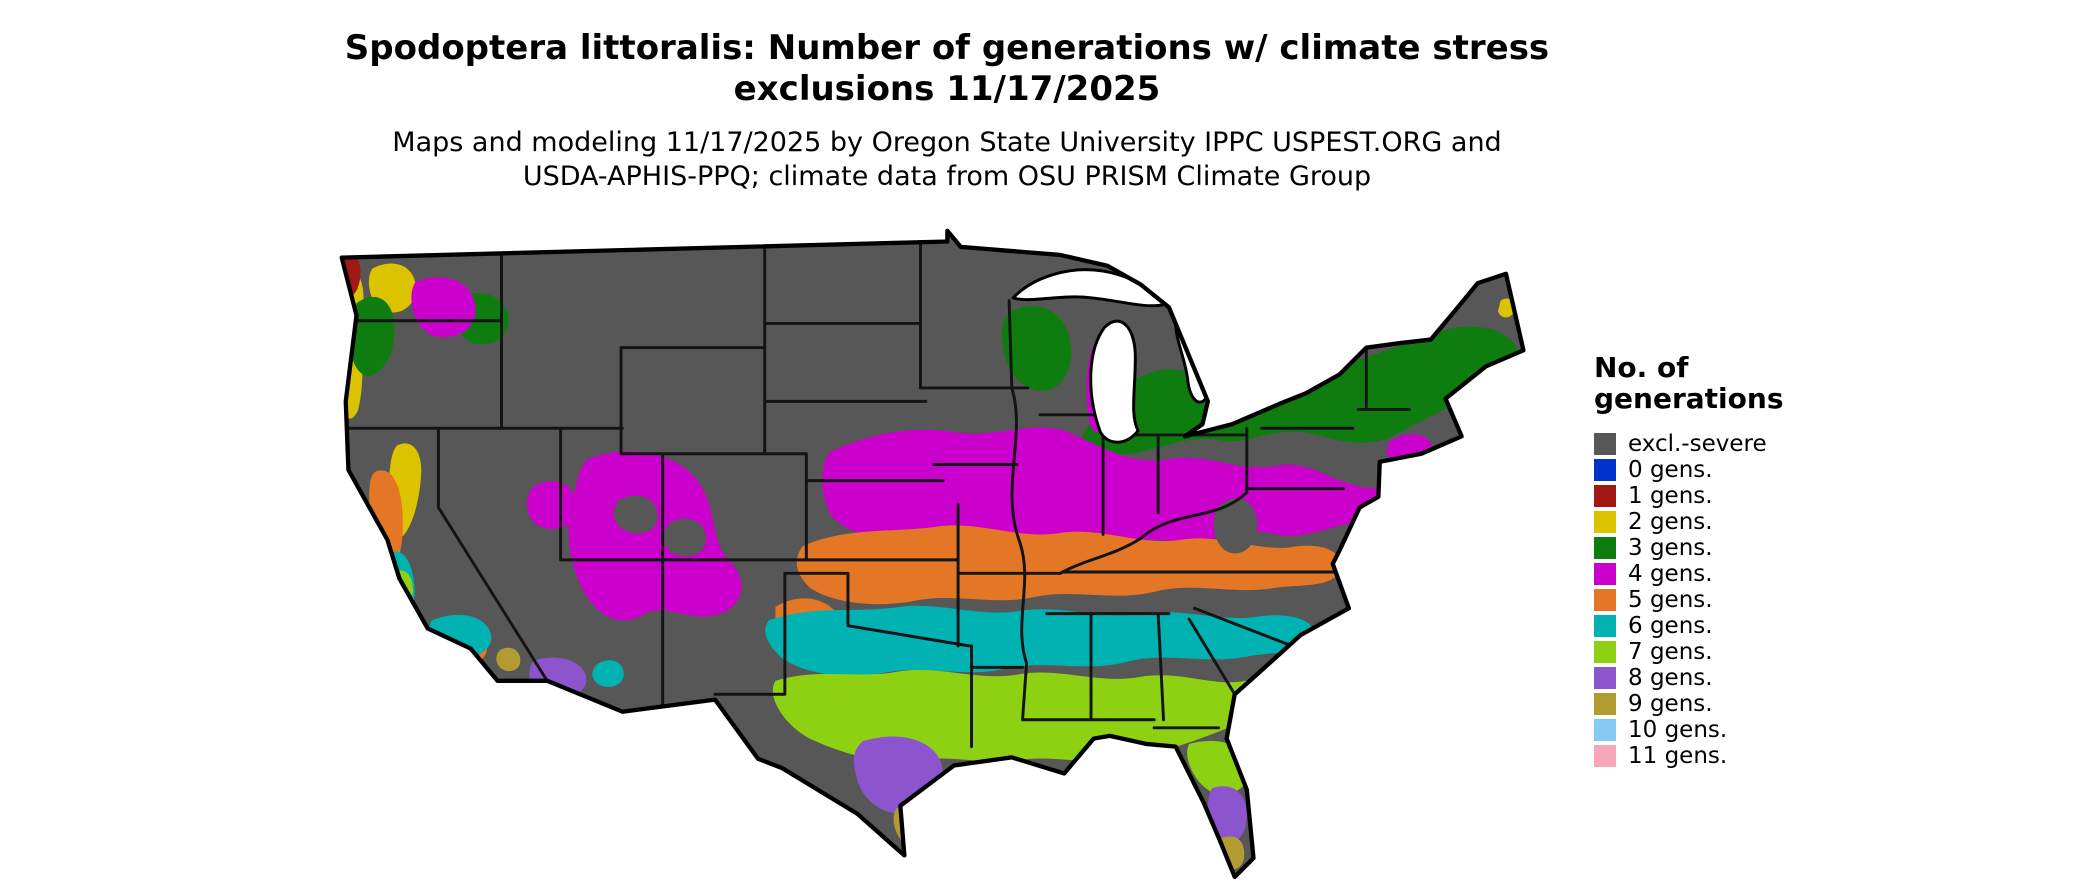 This screenshot has width=2100, height=892. Describe the element at coordinates (1605, 443) in the screenshot. I see `legend-swatch-excl-severe` at that location.